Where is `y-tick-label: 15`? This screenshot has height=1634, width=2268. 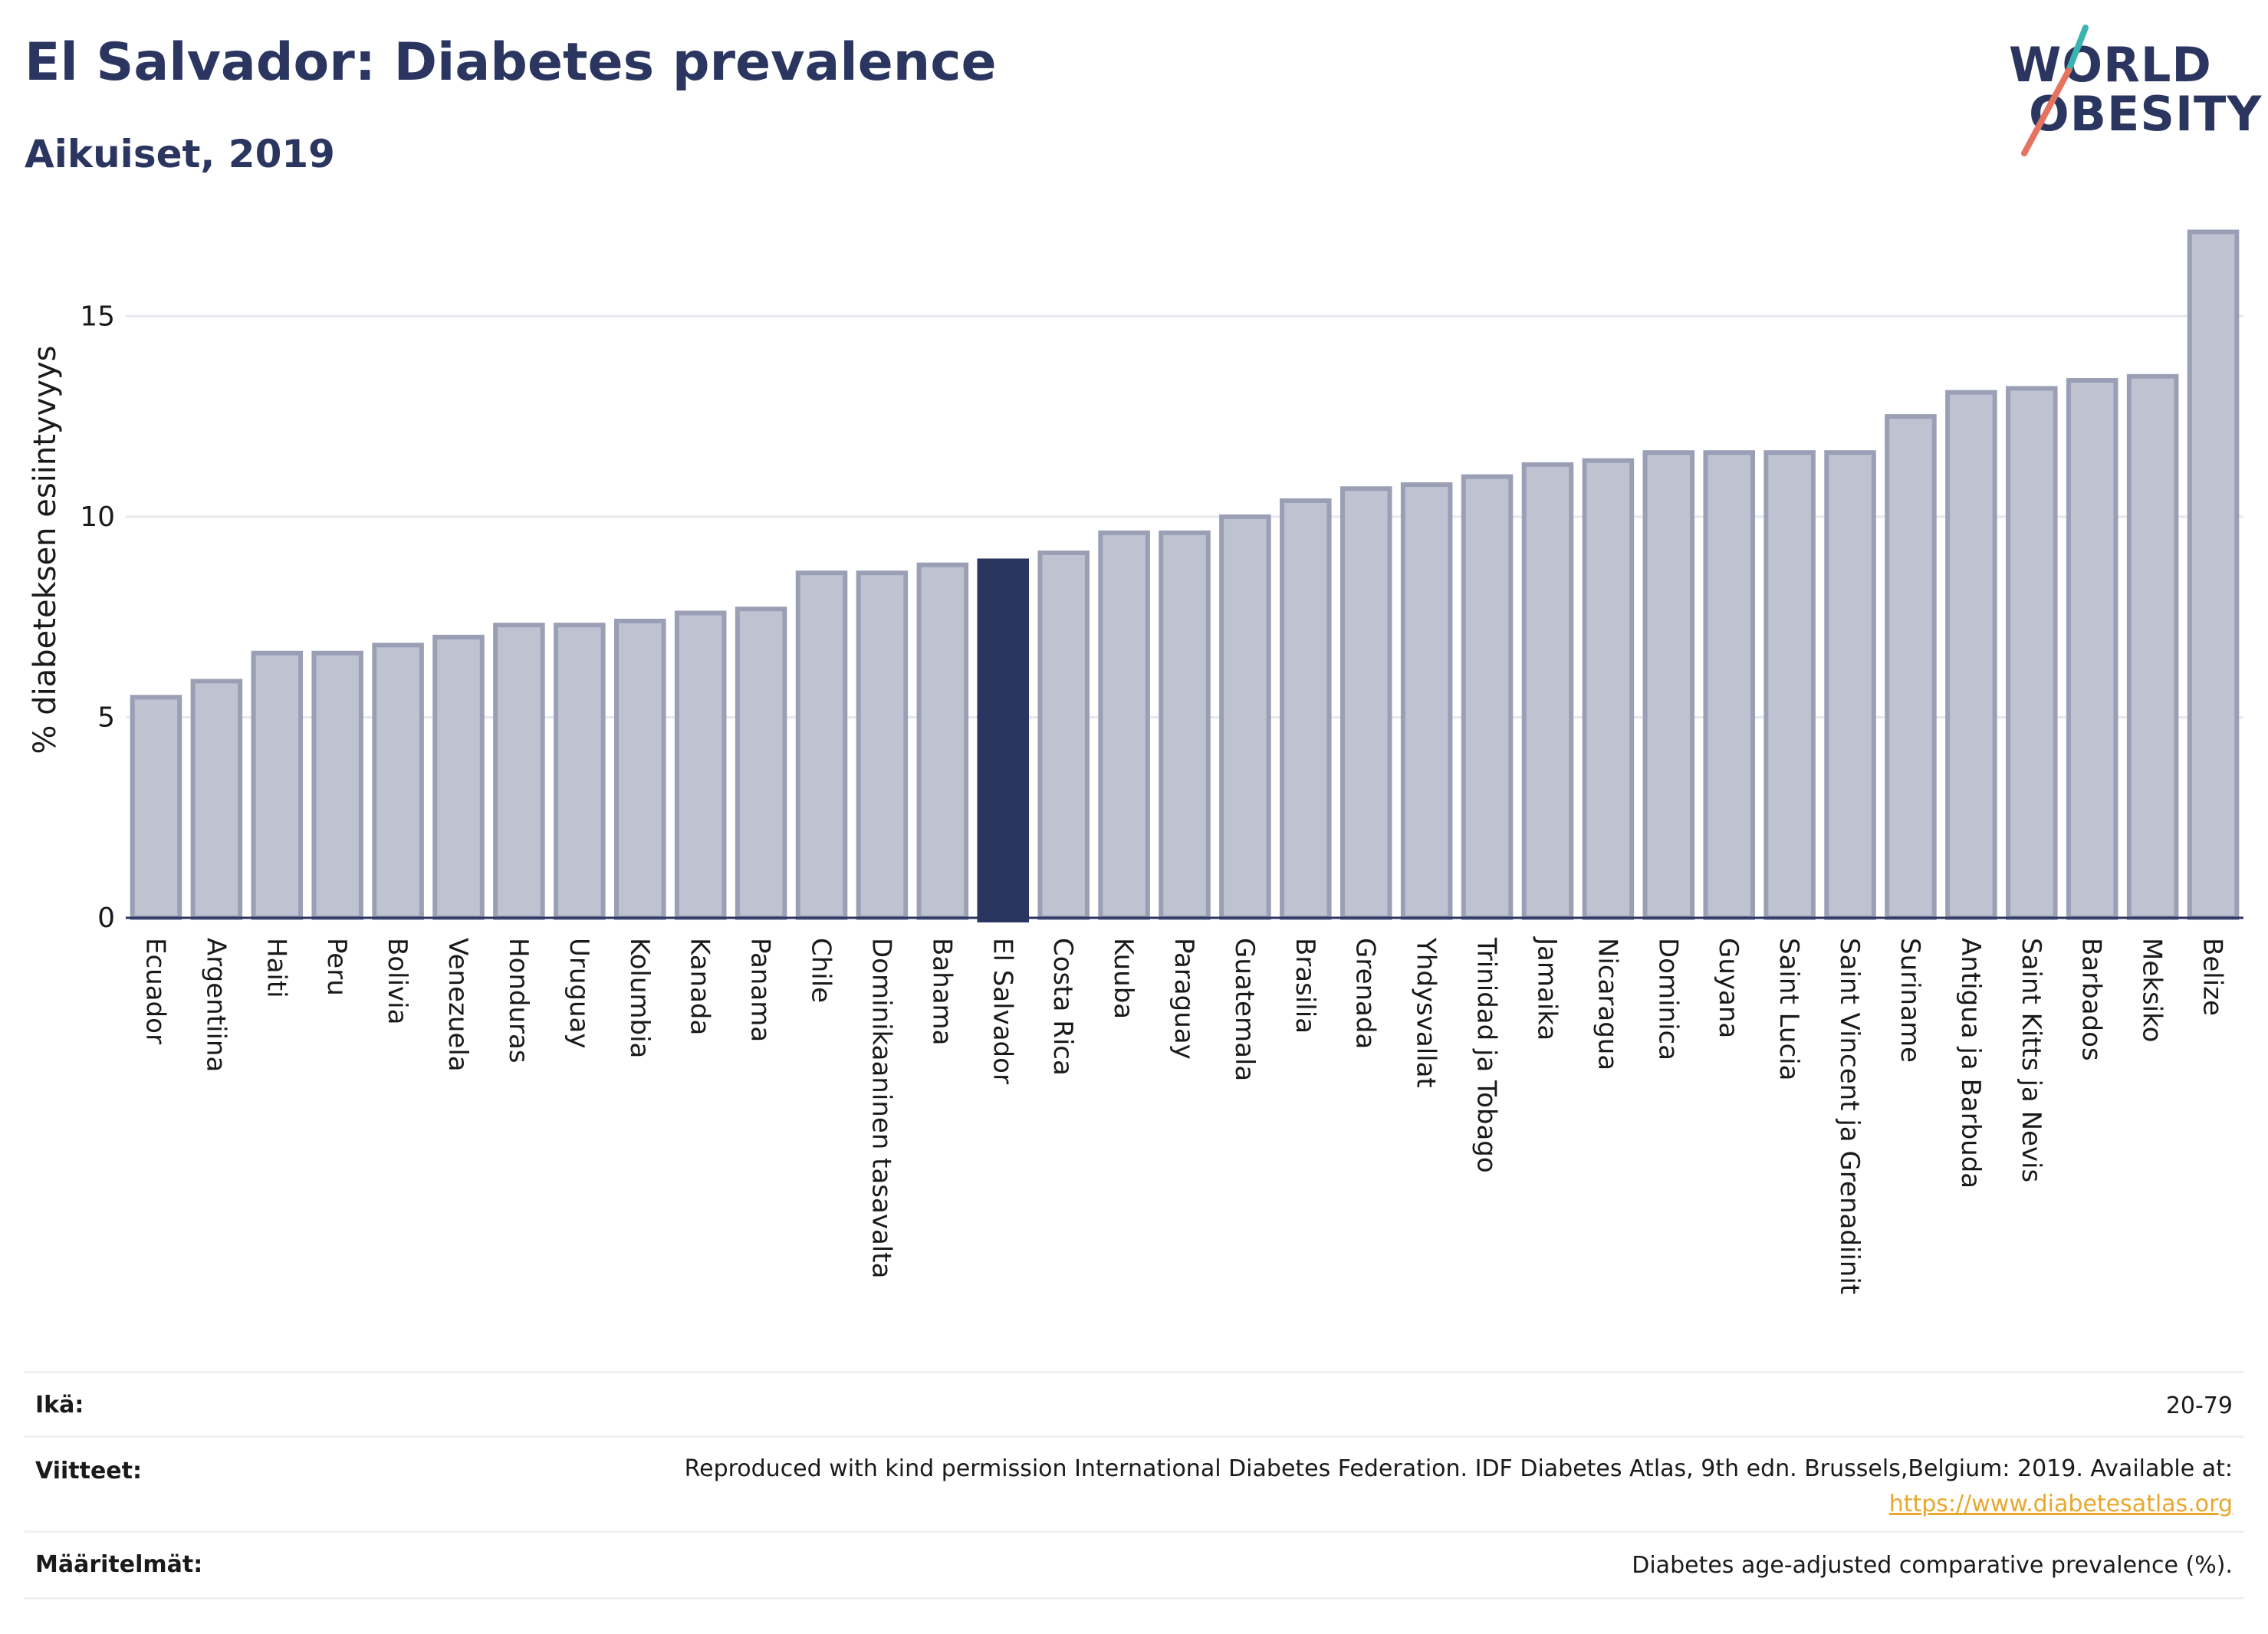 y-tick-label: 15 is located at coordinates (97, 317).